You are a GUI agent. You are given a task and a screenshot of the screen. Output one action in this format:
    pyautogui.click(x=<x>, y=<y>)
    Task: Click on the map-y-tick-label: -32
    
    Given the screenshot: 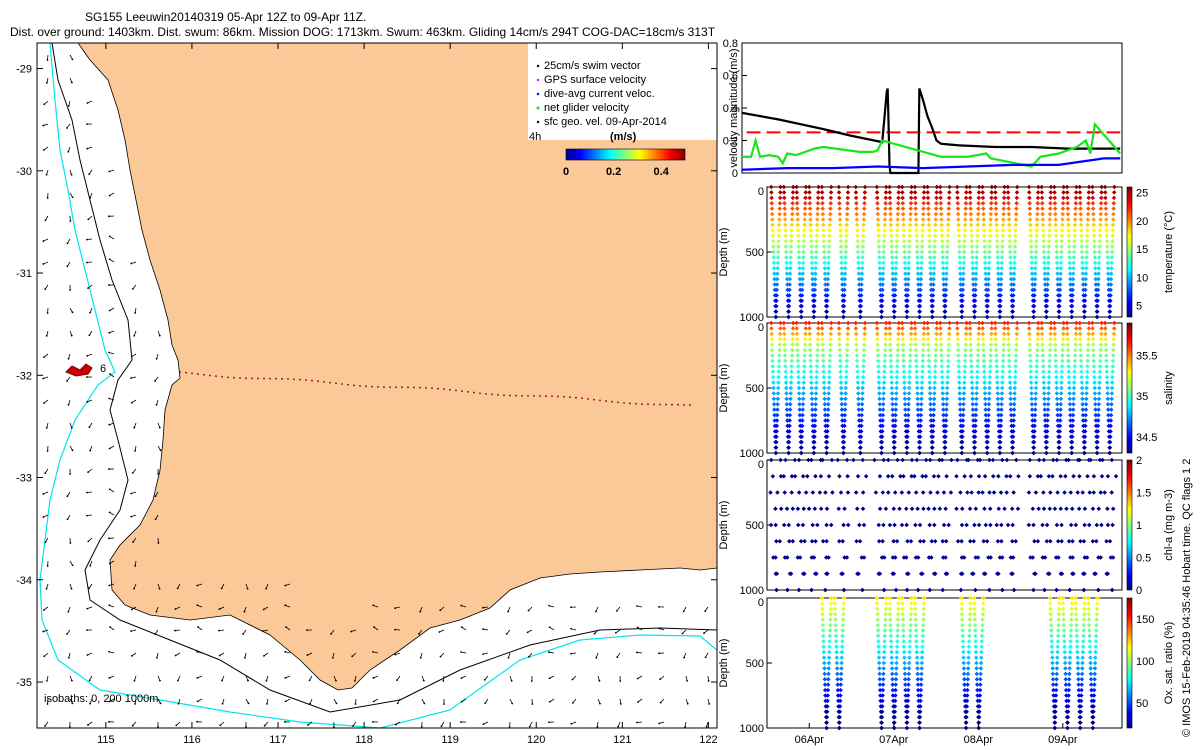 What is the action you would take?
    pyautogui.click(x=24, y=376)
    